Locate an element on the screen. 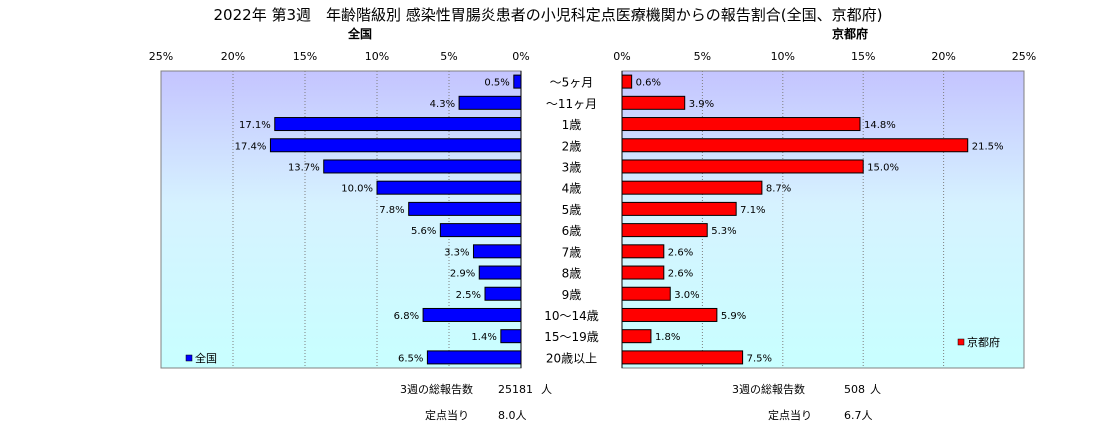 The width and height of the screenshot is (1109, 429). age-category-label: 20歳以上 is located at coordinates (571, 358).